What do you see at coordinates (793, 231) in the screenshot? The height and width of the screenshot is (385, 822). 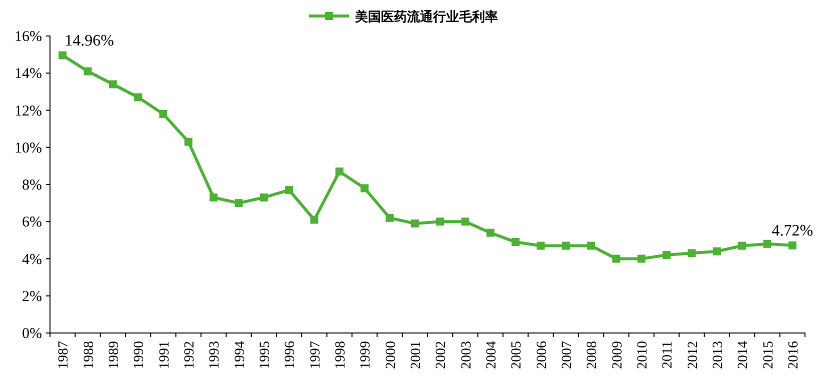 I see `data-label: 4.72%` at bounding box center [793, 231].